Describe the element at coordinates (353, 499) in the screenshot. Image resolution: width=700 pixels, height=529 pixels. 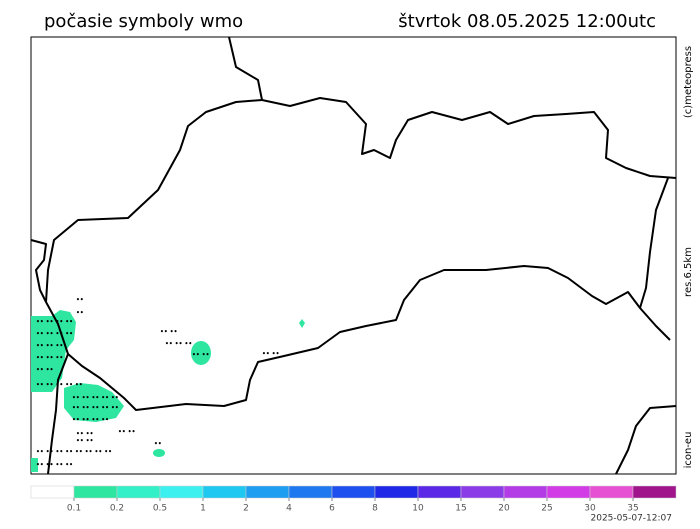
I see `colorbar: 0.1 0.2 0.5 1 2 4 6 8 10 15 20 25 30 35` at that location.